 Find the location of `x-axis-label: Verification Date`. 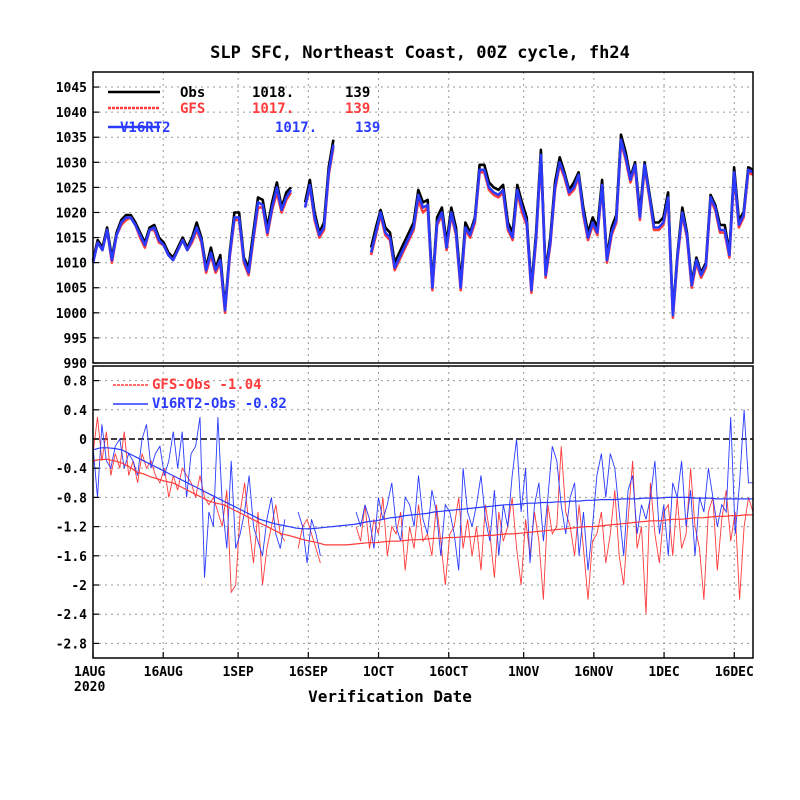

x-axis-label: Verification Date is located at coordinates (390, 696).